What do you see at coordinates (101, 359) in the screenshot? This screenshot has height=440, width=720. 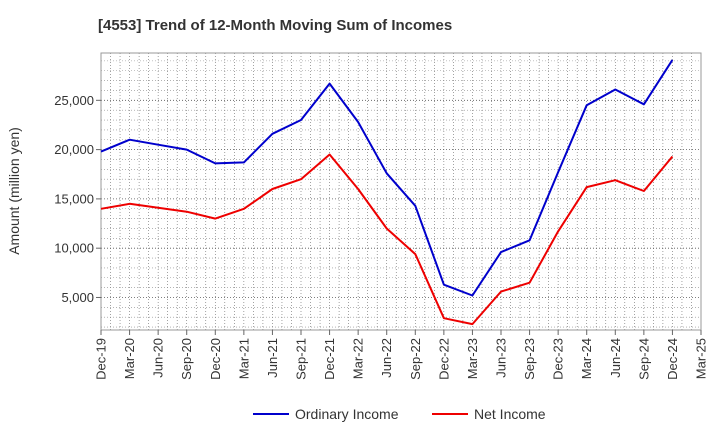 I see `x-tick-label: Dec-19` at bounding box center [101, 359].